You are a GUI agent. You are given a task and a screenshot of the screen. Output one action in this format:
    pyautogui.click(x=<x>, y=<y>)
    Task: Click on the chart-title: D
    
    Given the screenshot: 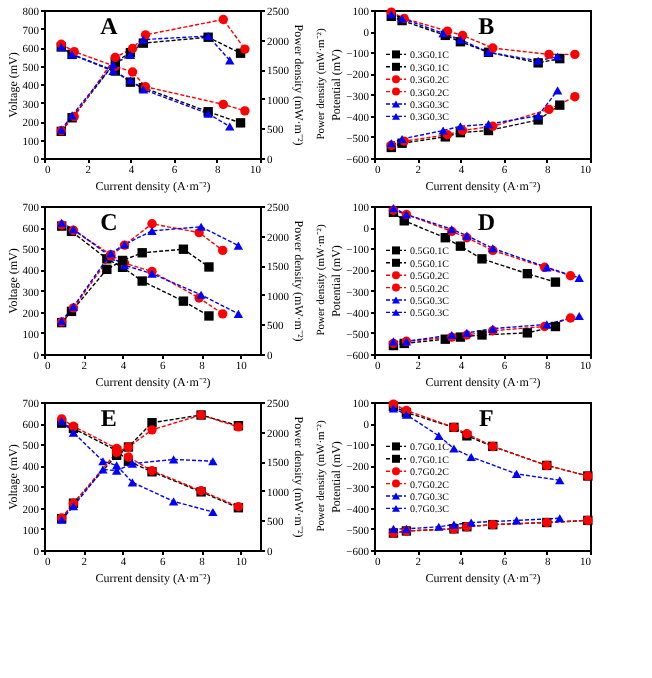 What is the action you would take?
    pyautogui.click(x=486, y=222)
    